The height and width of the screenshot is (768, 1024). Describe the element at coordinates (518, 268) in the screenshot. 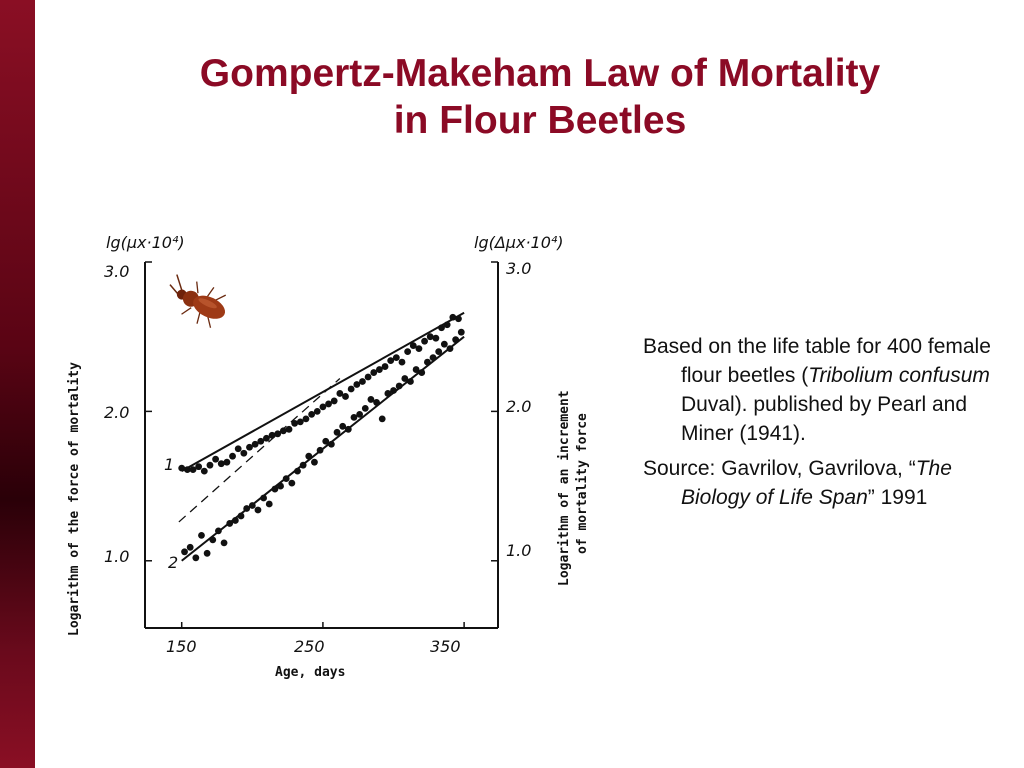

I see `y-tick-label-right: 3.0` at that location.